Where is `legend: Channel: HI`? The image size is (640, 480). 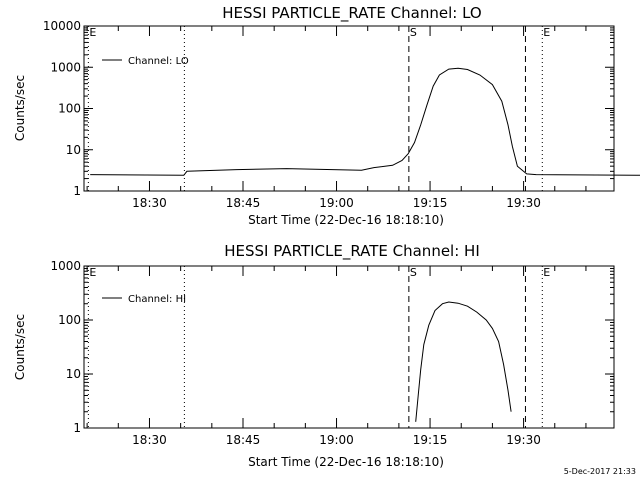 legend: Channel: HI is located at coordinates (144, 299).